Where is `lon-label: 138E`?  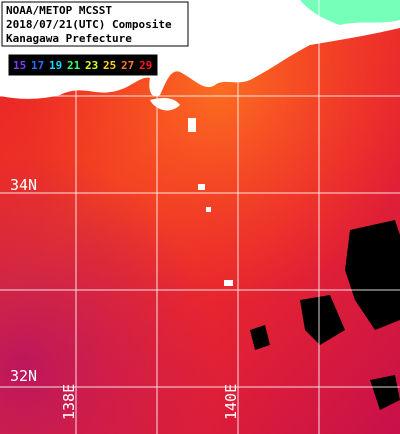
lon-label: 138E is located at coordinates (69, 402).